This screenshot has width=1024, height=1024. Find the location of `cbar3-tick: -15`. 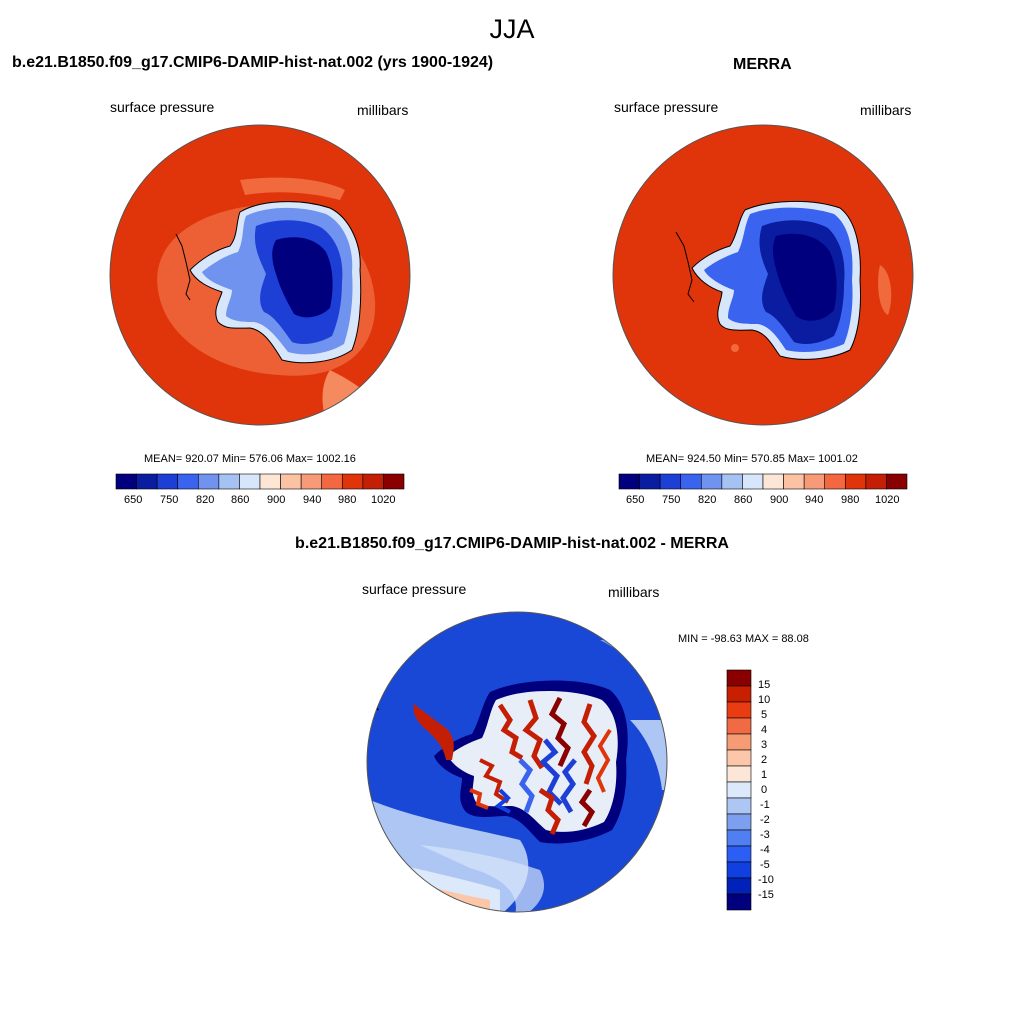

cbar3-tick: -15 is located at coordinates (766, 895).